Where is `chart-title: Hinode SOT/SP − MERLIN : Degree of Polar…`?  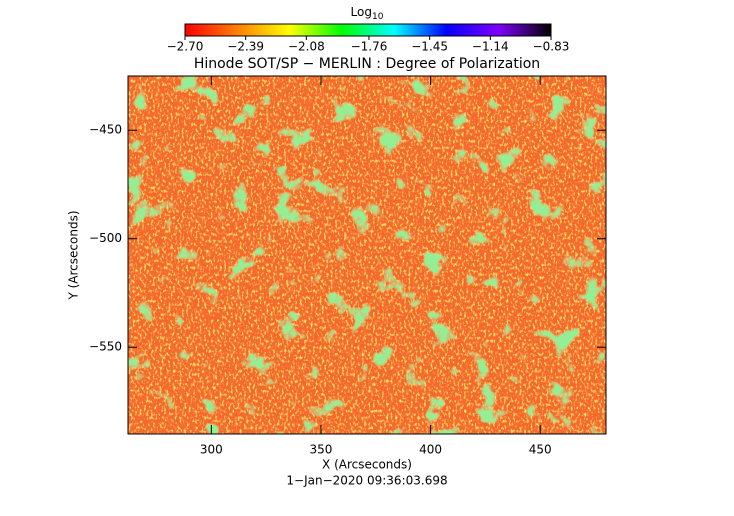 chart-title: Hinode SOT/SP − MERLIN : Degree of Polar… is located at coordinates (367, 64).